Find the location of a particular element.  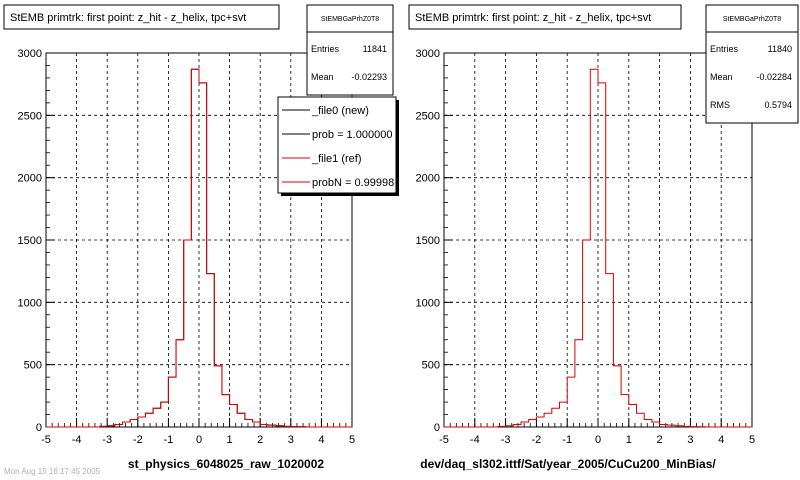

stats-rms-value: 0.5794 is located at coordinates (778, 105).